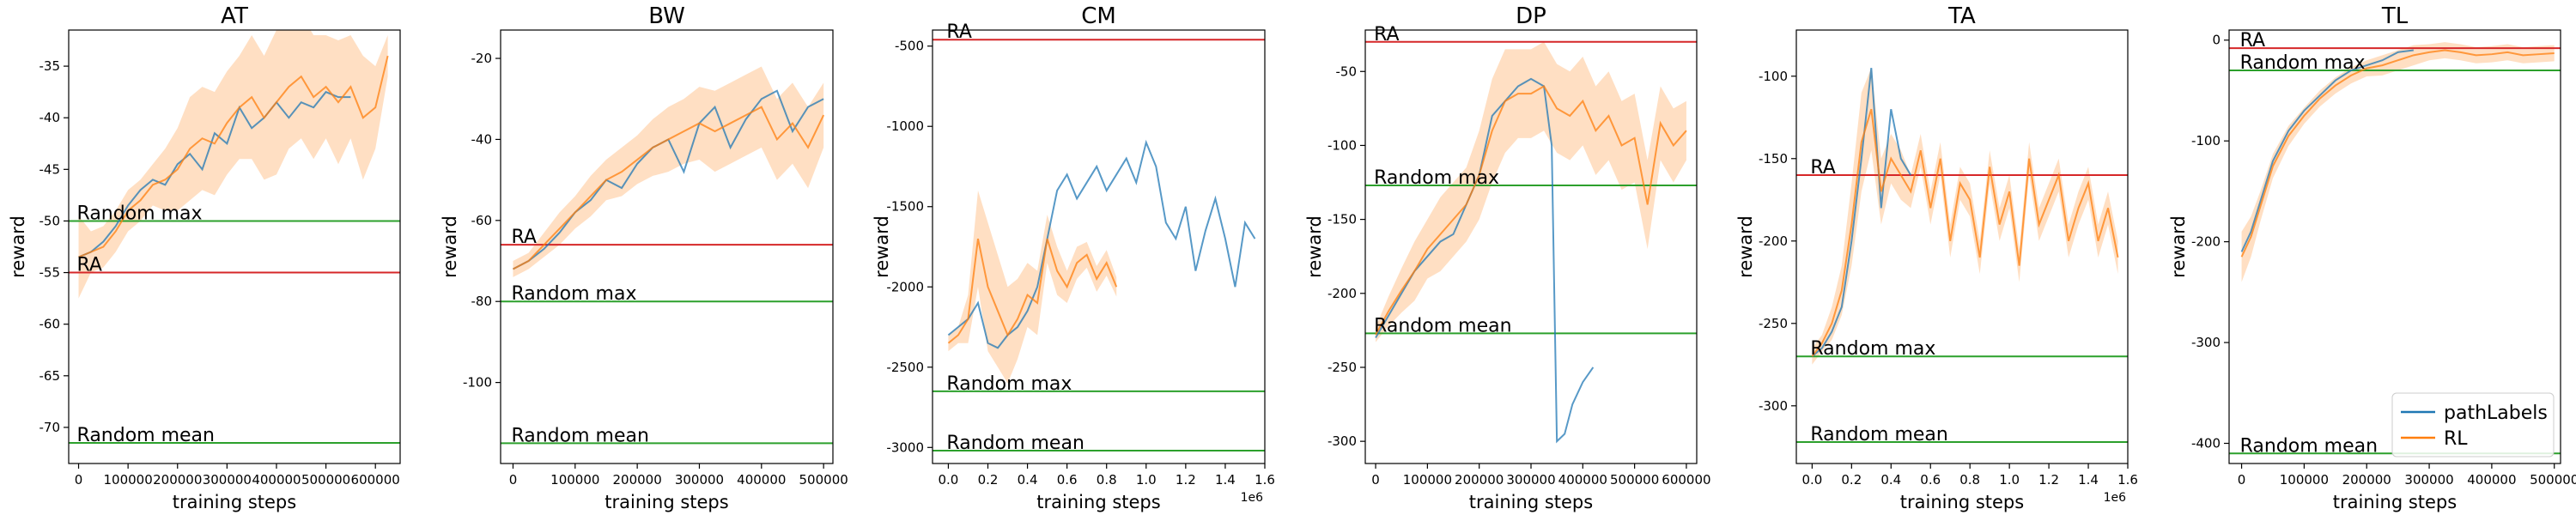 The image size is (2576, 515). I want to click on x-tick-label: 0.0, so click(1812, 480).